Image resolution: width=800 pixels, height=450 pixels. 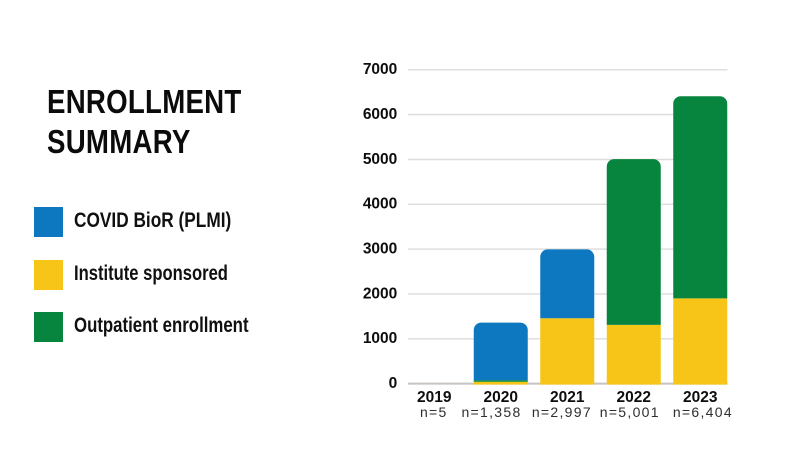 I want to click on svg-text: n=6,404, so click(x=703, y=412).